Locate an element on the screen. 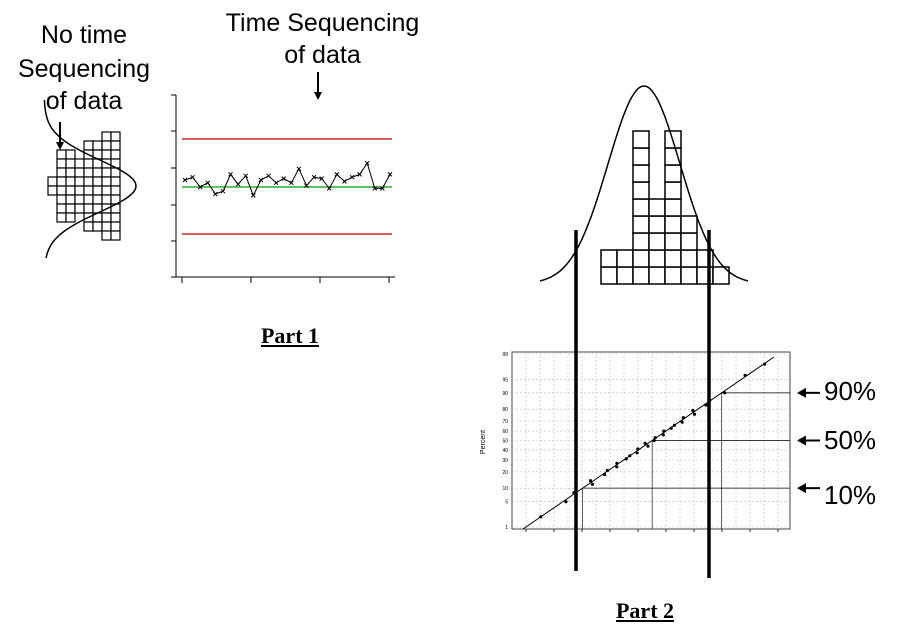 This screenshot has width=900, height=629. probability-plot-y-tick-label: 5 is located at coordinates (506, 503).